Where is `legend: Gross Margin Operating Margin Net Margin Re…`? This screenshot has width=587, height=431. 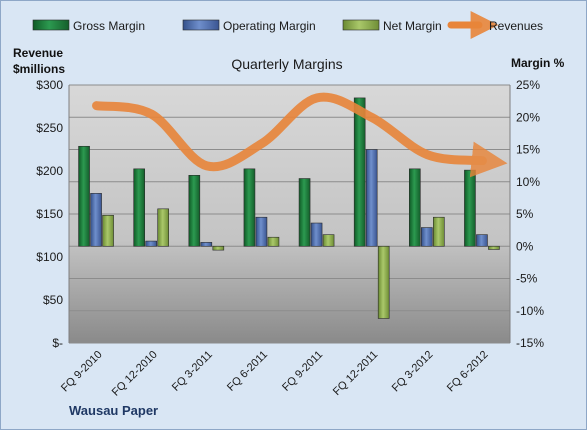 legend: Gross Margin Operating Margin Net Margin Re… is located at coordinates (287, 25).